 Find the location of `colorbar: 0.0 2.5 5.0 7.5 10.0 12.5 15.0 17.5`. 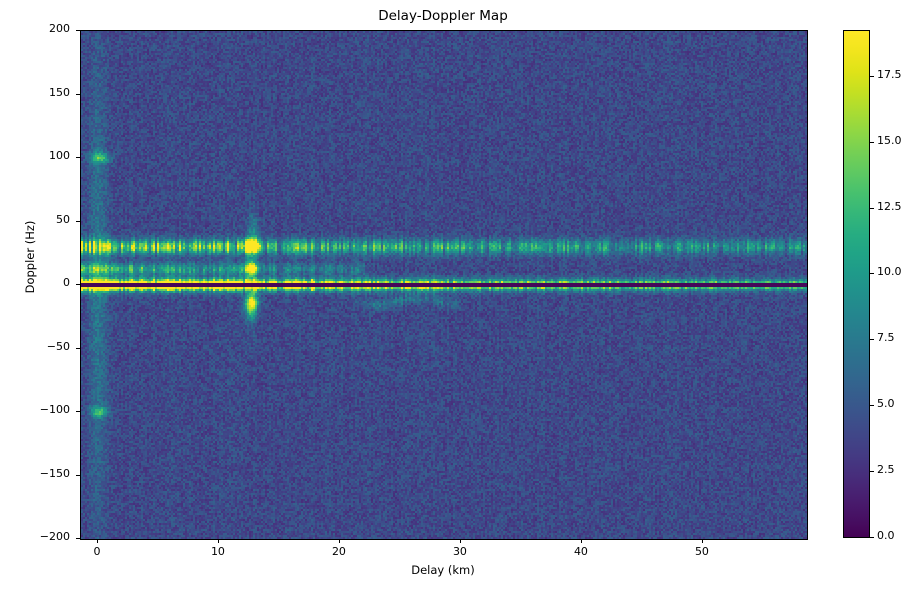

colorbar: 0.0 2.5 5.0 7.5 10.0 12.5 15.0 17.5 is located at coordinates (872, 286).